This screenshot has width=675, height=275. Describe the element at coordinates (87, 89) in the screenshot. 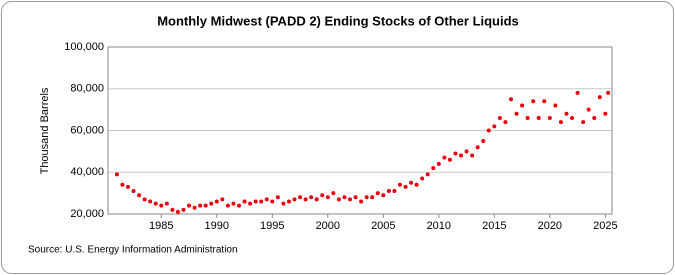

I see `y-tick-label: 80,000` at that location.